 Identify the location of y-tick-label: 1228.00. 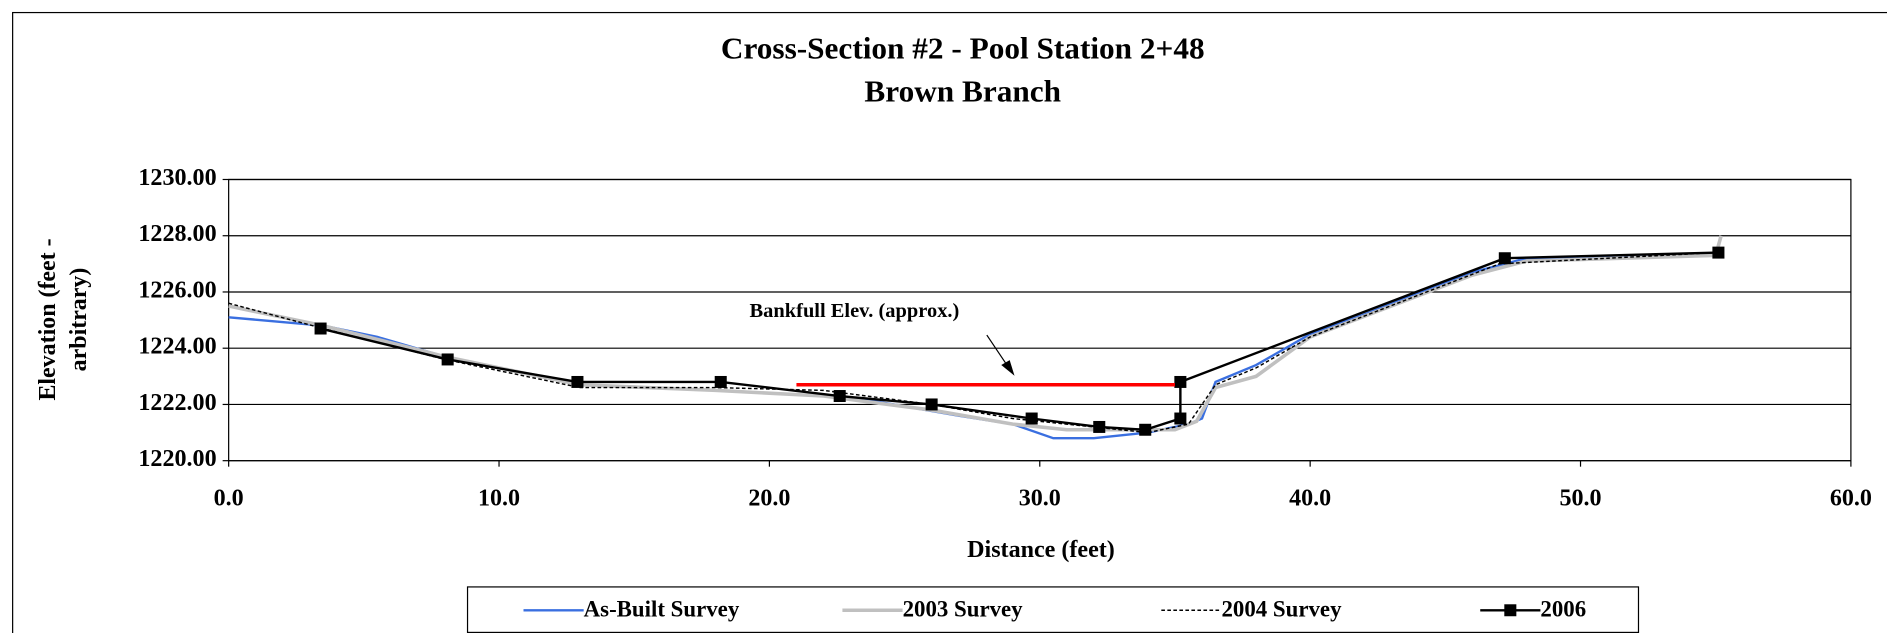
(177, 234).